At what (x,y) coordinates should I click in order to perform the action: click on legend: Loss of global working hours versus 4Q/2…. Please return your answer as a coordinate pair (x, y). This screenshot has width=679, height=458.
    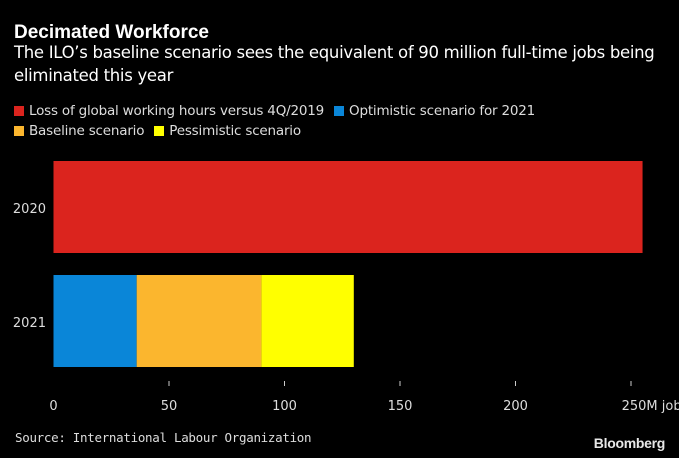
    Looking at the image, I should click on (274, 121).